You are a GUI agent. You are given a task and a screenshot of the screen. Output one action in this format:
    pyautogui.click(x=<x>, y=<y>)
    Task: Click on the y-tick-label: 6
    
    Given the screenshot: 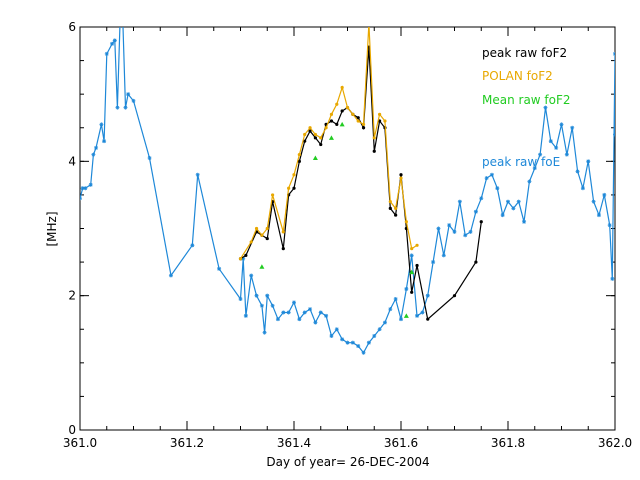 What is the action you would take?
    pyautogui.click(x=72, y=27)
    